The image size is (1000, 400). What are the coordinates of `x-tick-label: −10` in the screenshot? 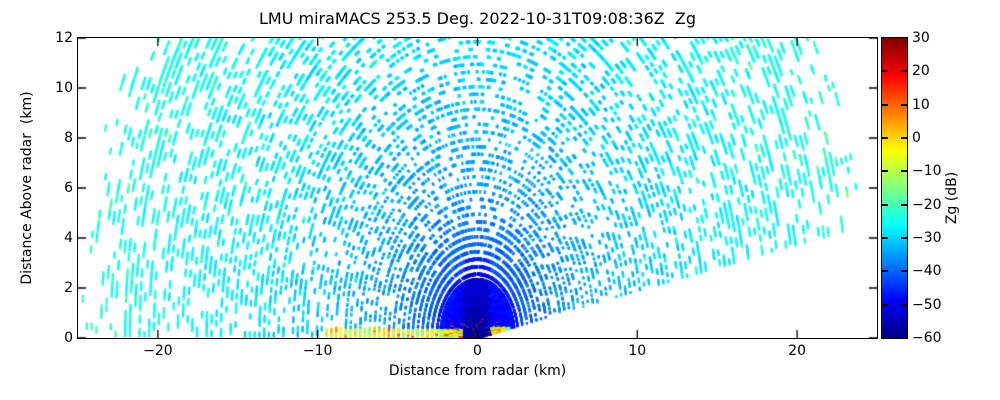 It's located at (317, 351).